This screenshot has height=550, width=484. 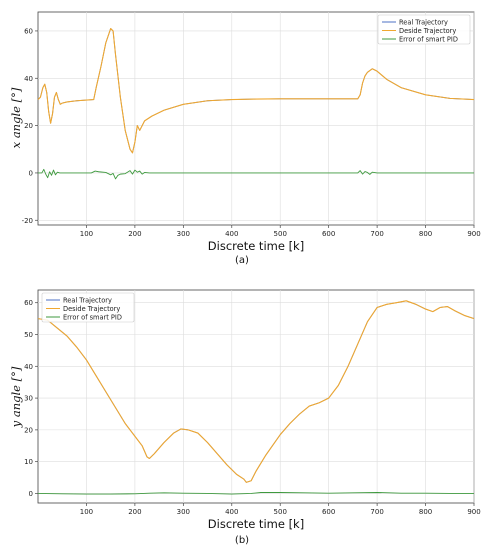 I want to click on y-tick-label: 50, so click(x=28, y=335).